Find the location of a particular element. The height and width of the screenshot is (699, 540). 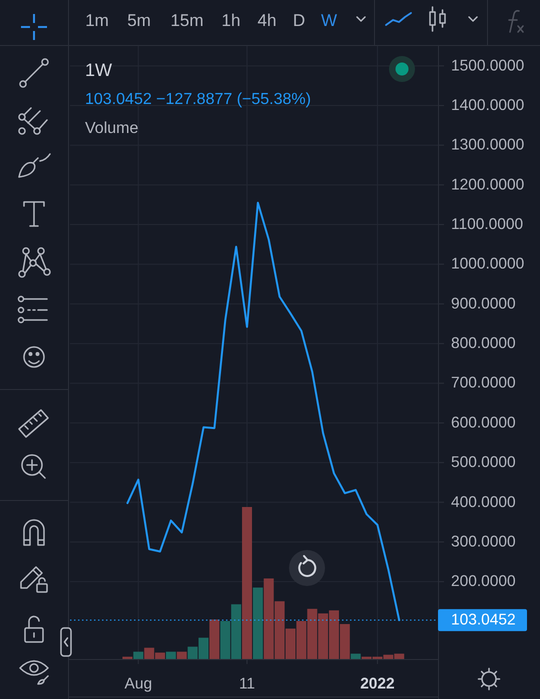

x-tick-label: 11 is located at coordinates (247, 684).